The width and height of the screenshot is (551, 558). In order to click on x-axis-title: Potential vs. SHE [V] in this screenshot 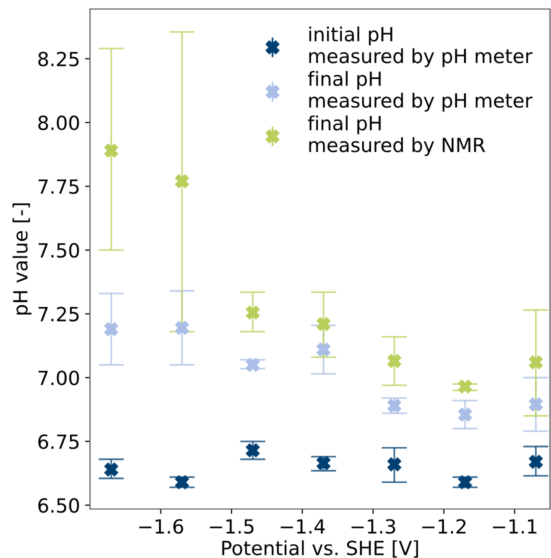, I will do `click(320, 549)`.